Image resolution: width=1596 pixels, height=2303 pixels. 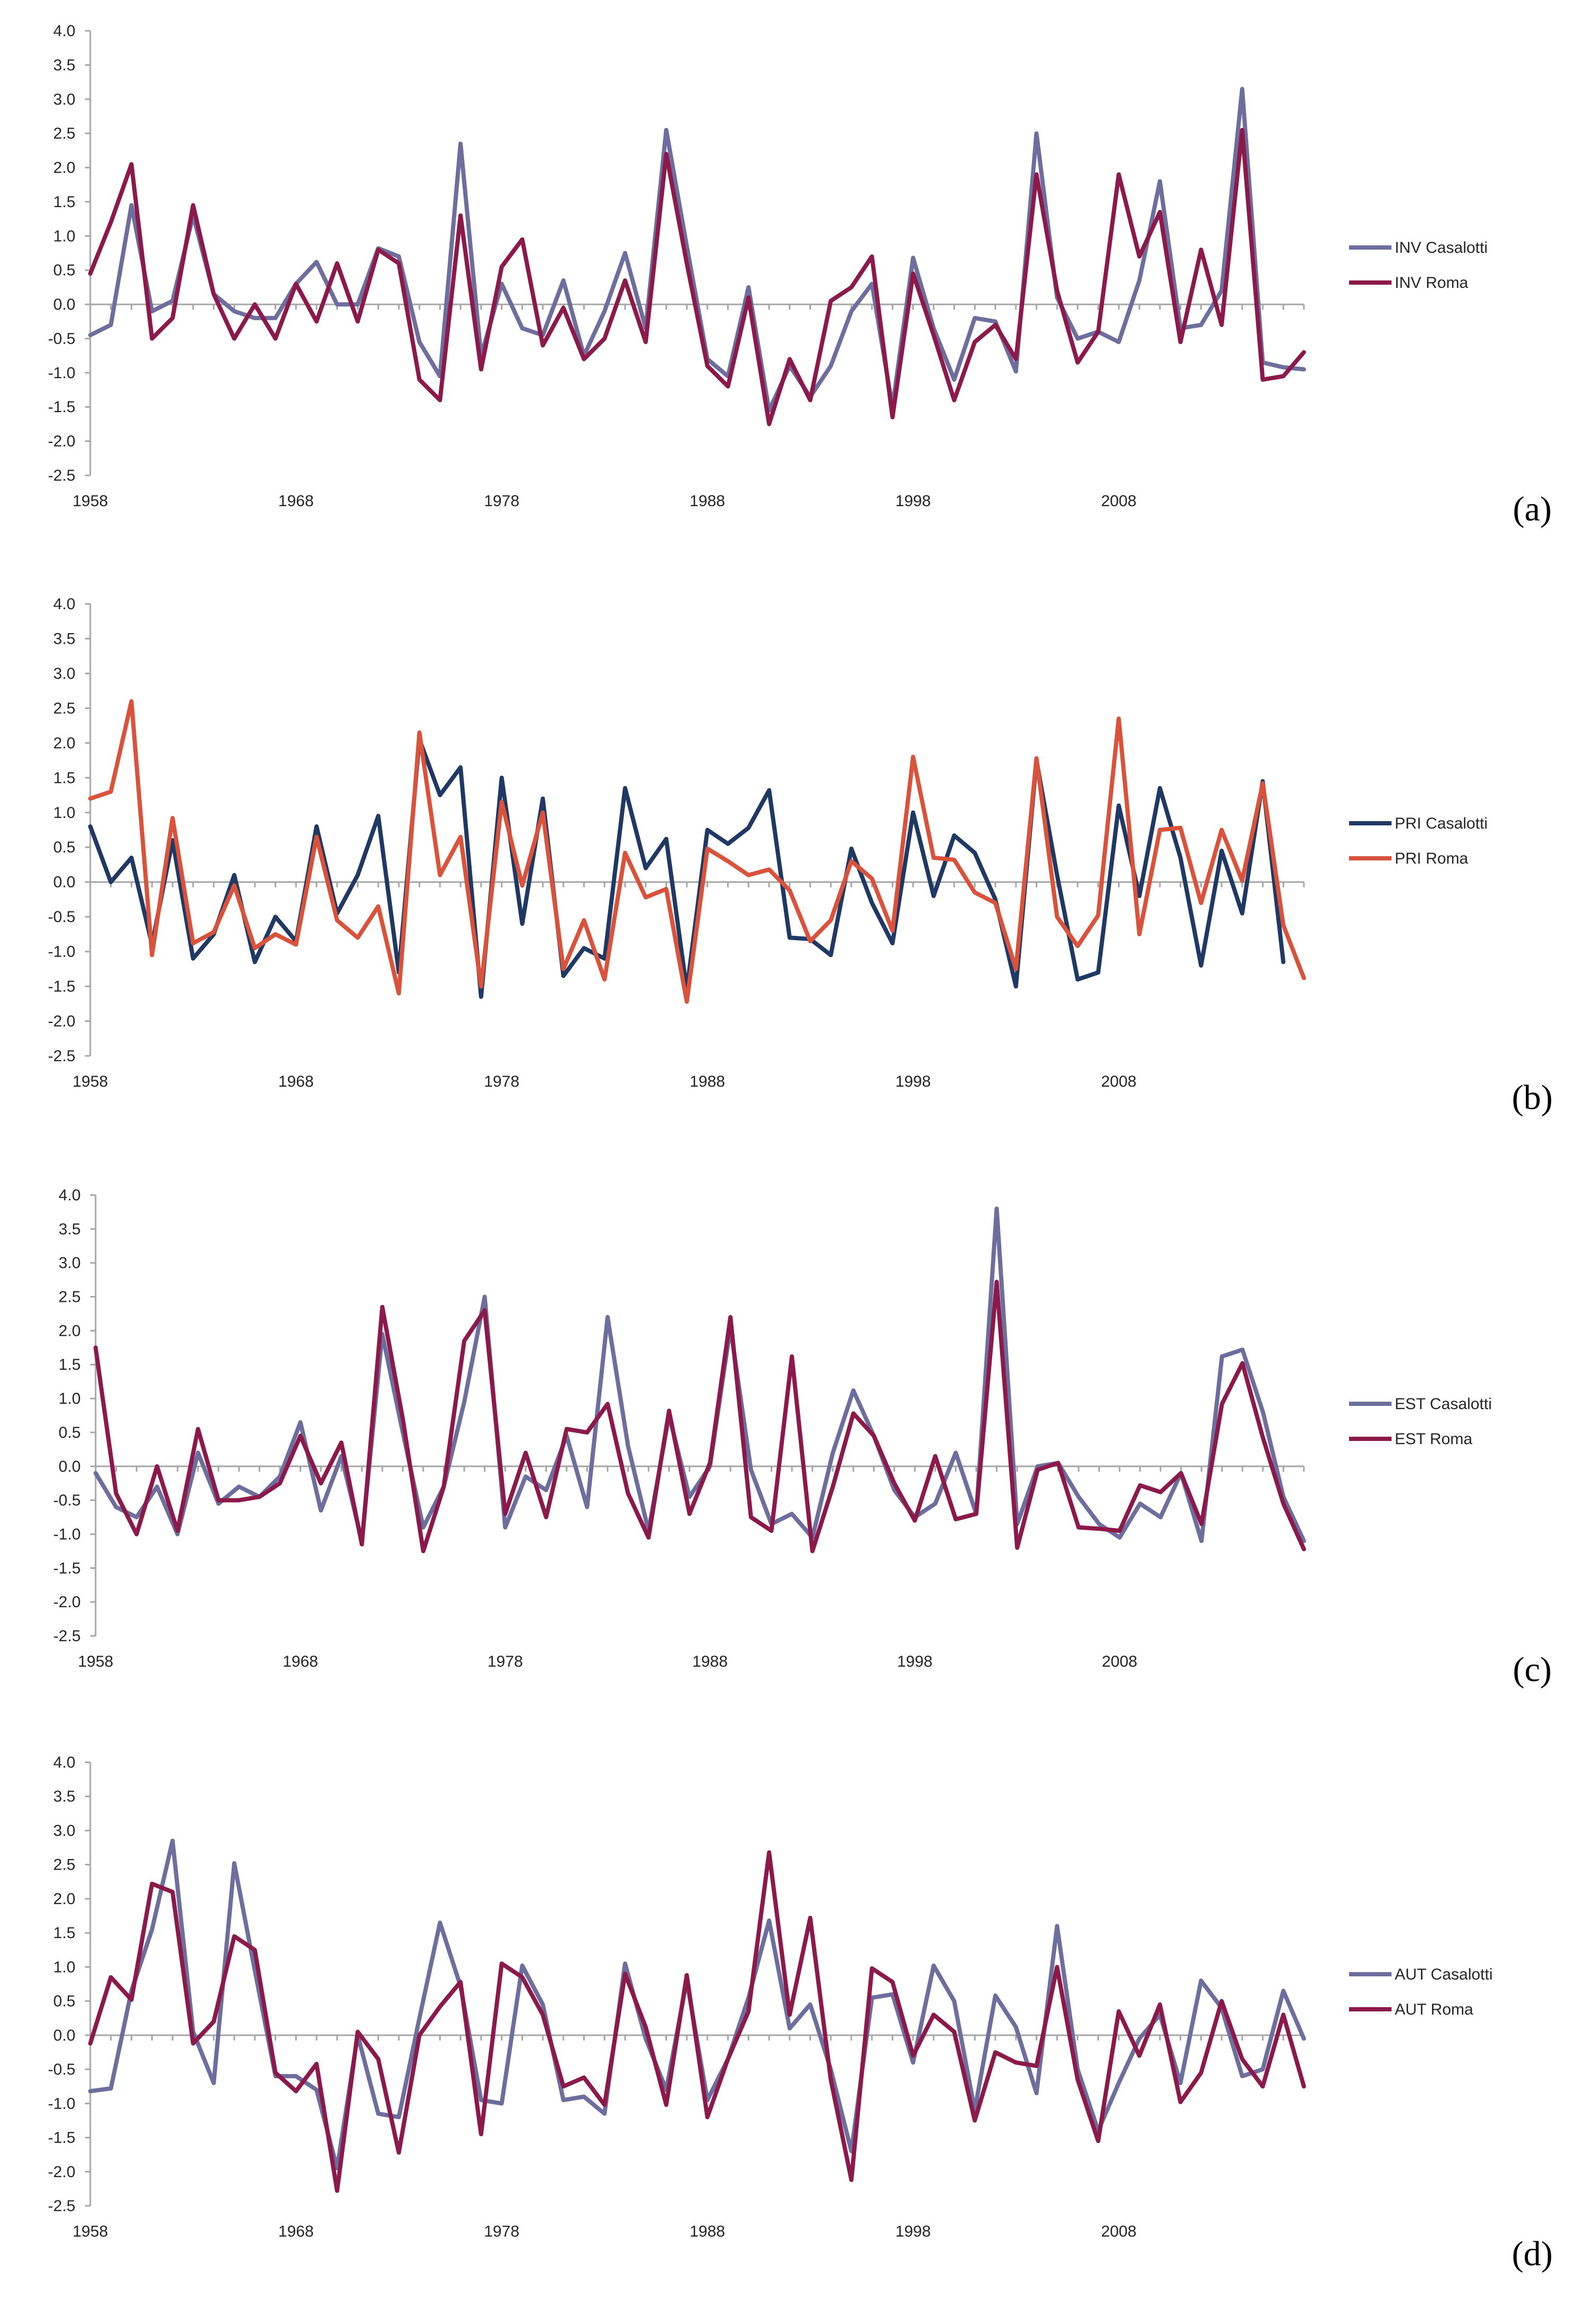 I want to click on panel-label: (c), so click(x=1532, y=1669).